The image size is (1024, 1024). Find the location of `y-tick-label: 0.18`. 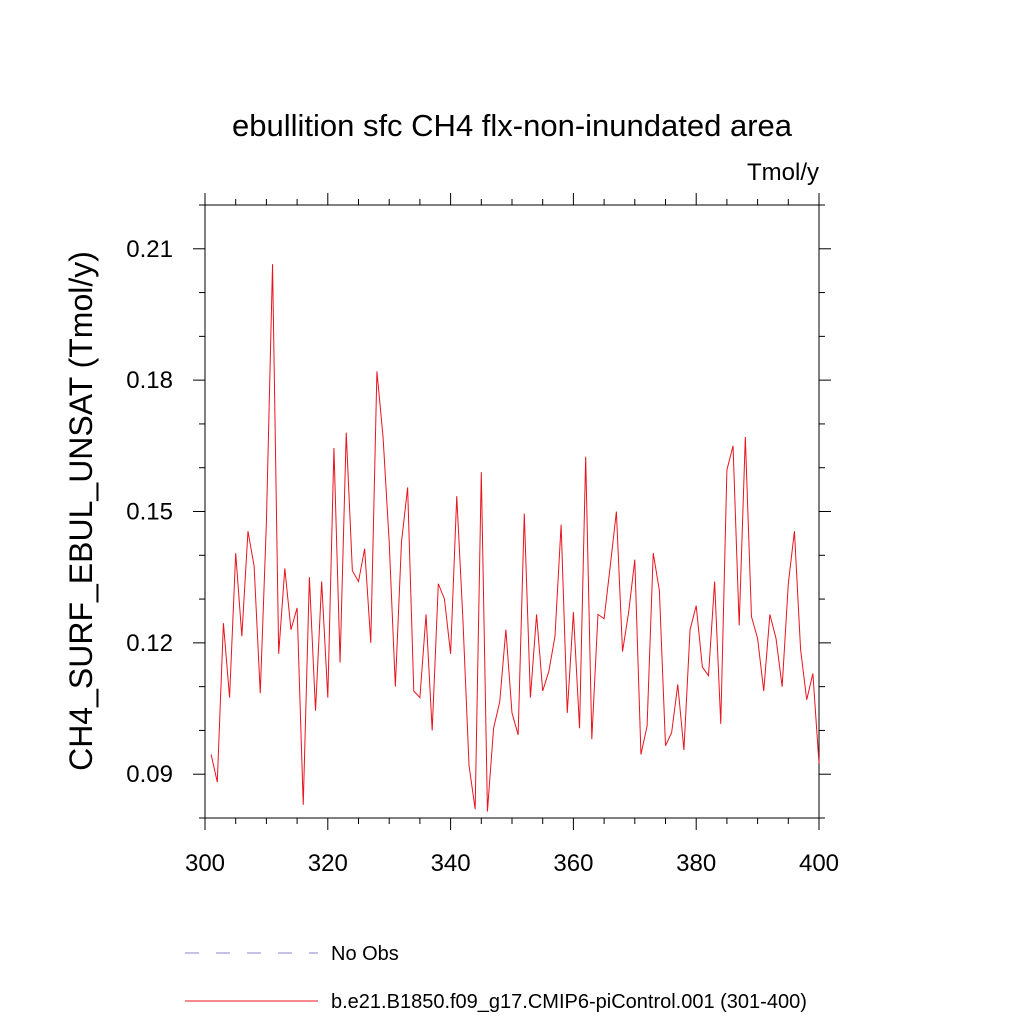

y-tick-label: 0.18 is located at coordinates (149, 380).